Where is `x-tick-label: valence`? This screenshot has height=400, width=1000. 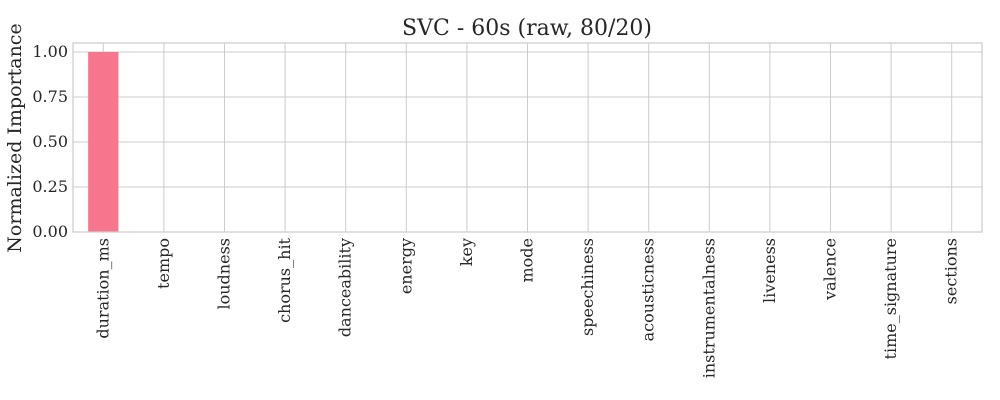 x-tick-label: valence is located at coordinates (830, 269).